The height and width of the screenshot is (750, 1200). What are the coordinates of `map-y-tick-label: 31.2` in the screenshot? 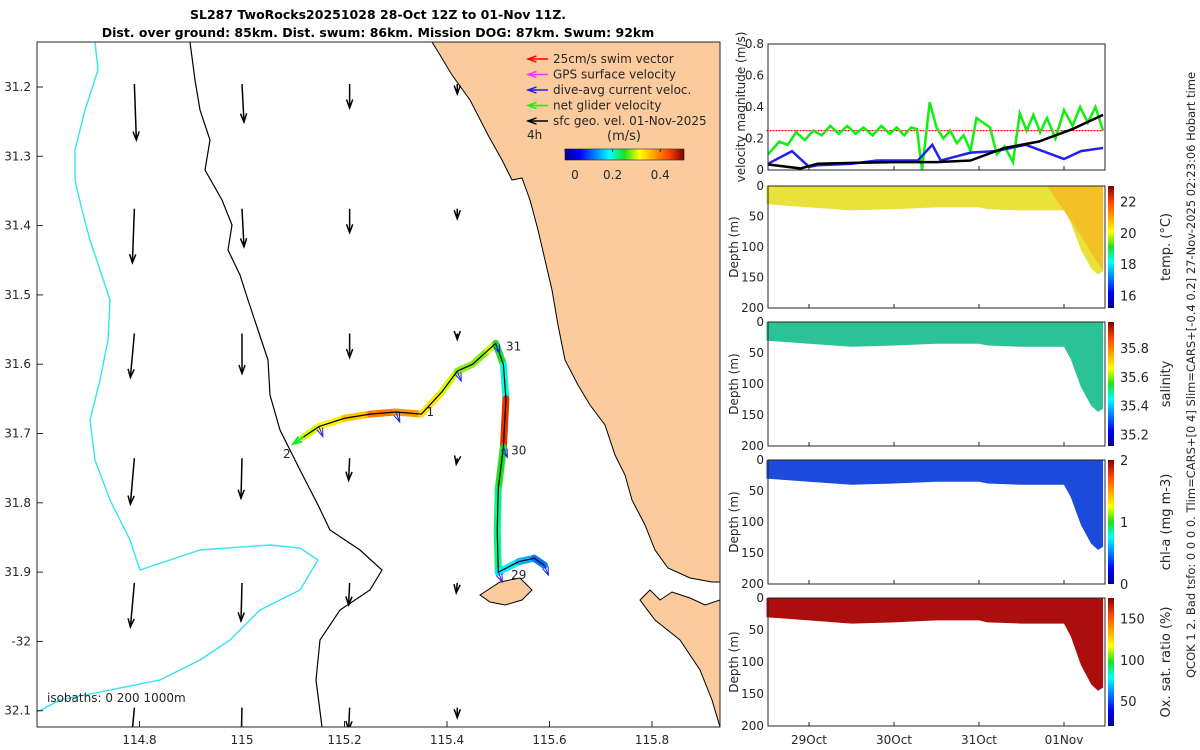 It's located at (17, 87).